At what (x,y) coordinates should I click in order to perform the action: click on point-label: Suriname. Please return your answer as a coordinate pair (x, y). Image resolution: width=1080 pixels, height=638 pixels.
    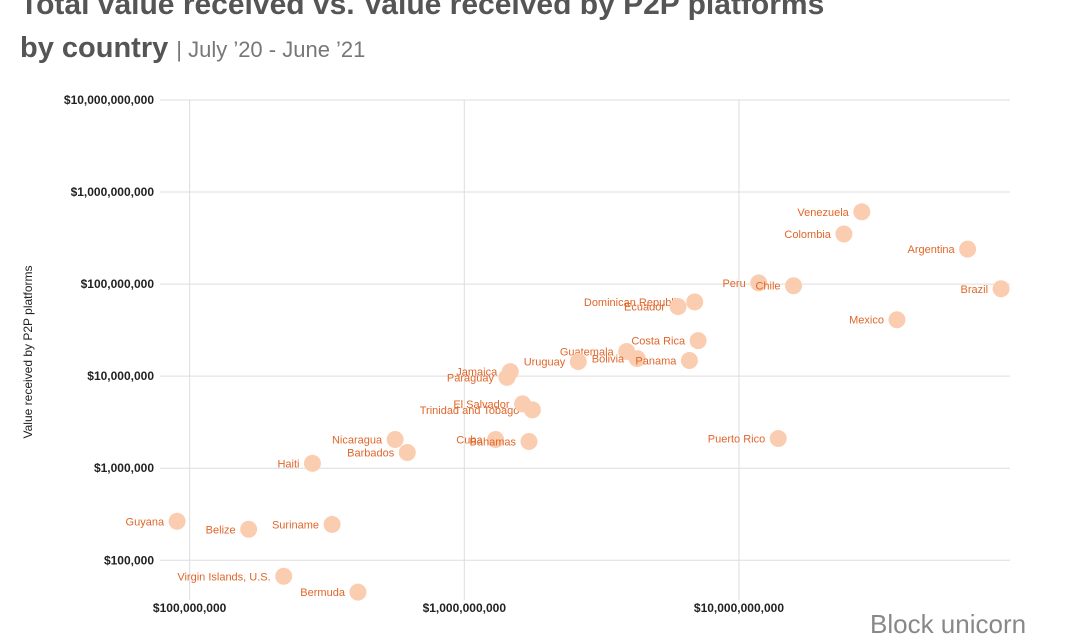
    Looking at the image, I should click on (295, 525).